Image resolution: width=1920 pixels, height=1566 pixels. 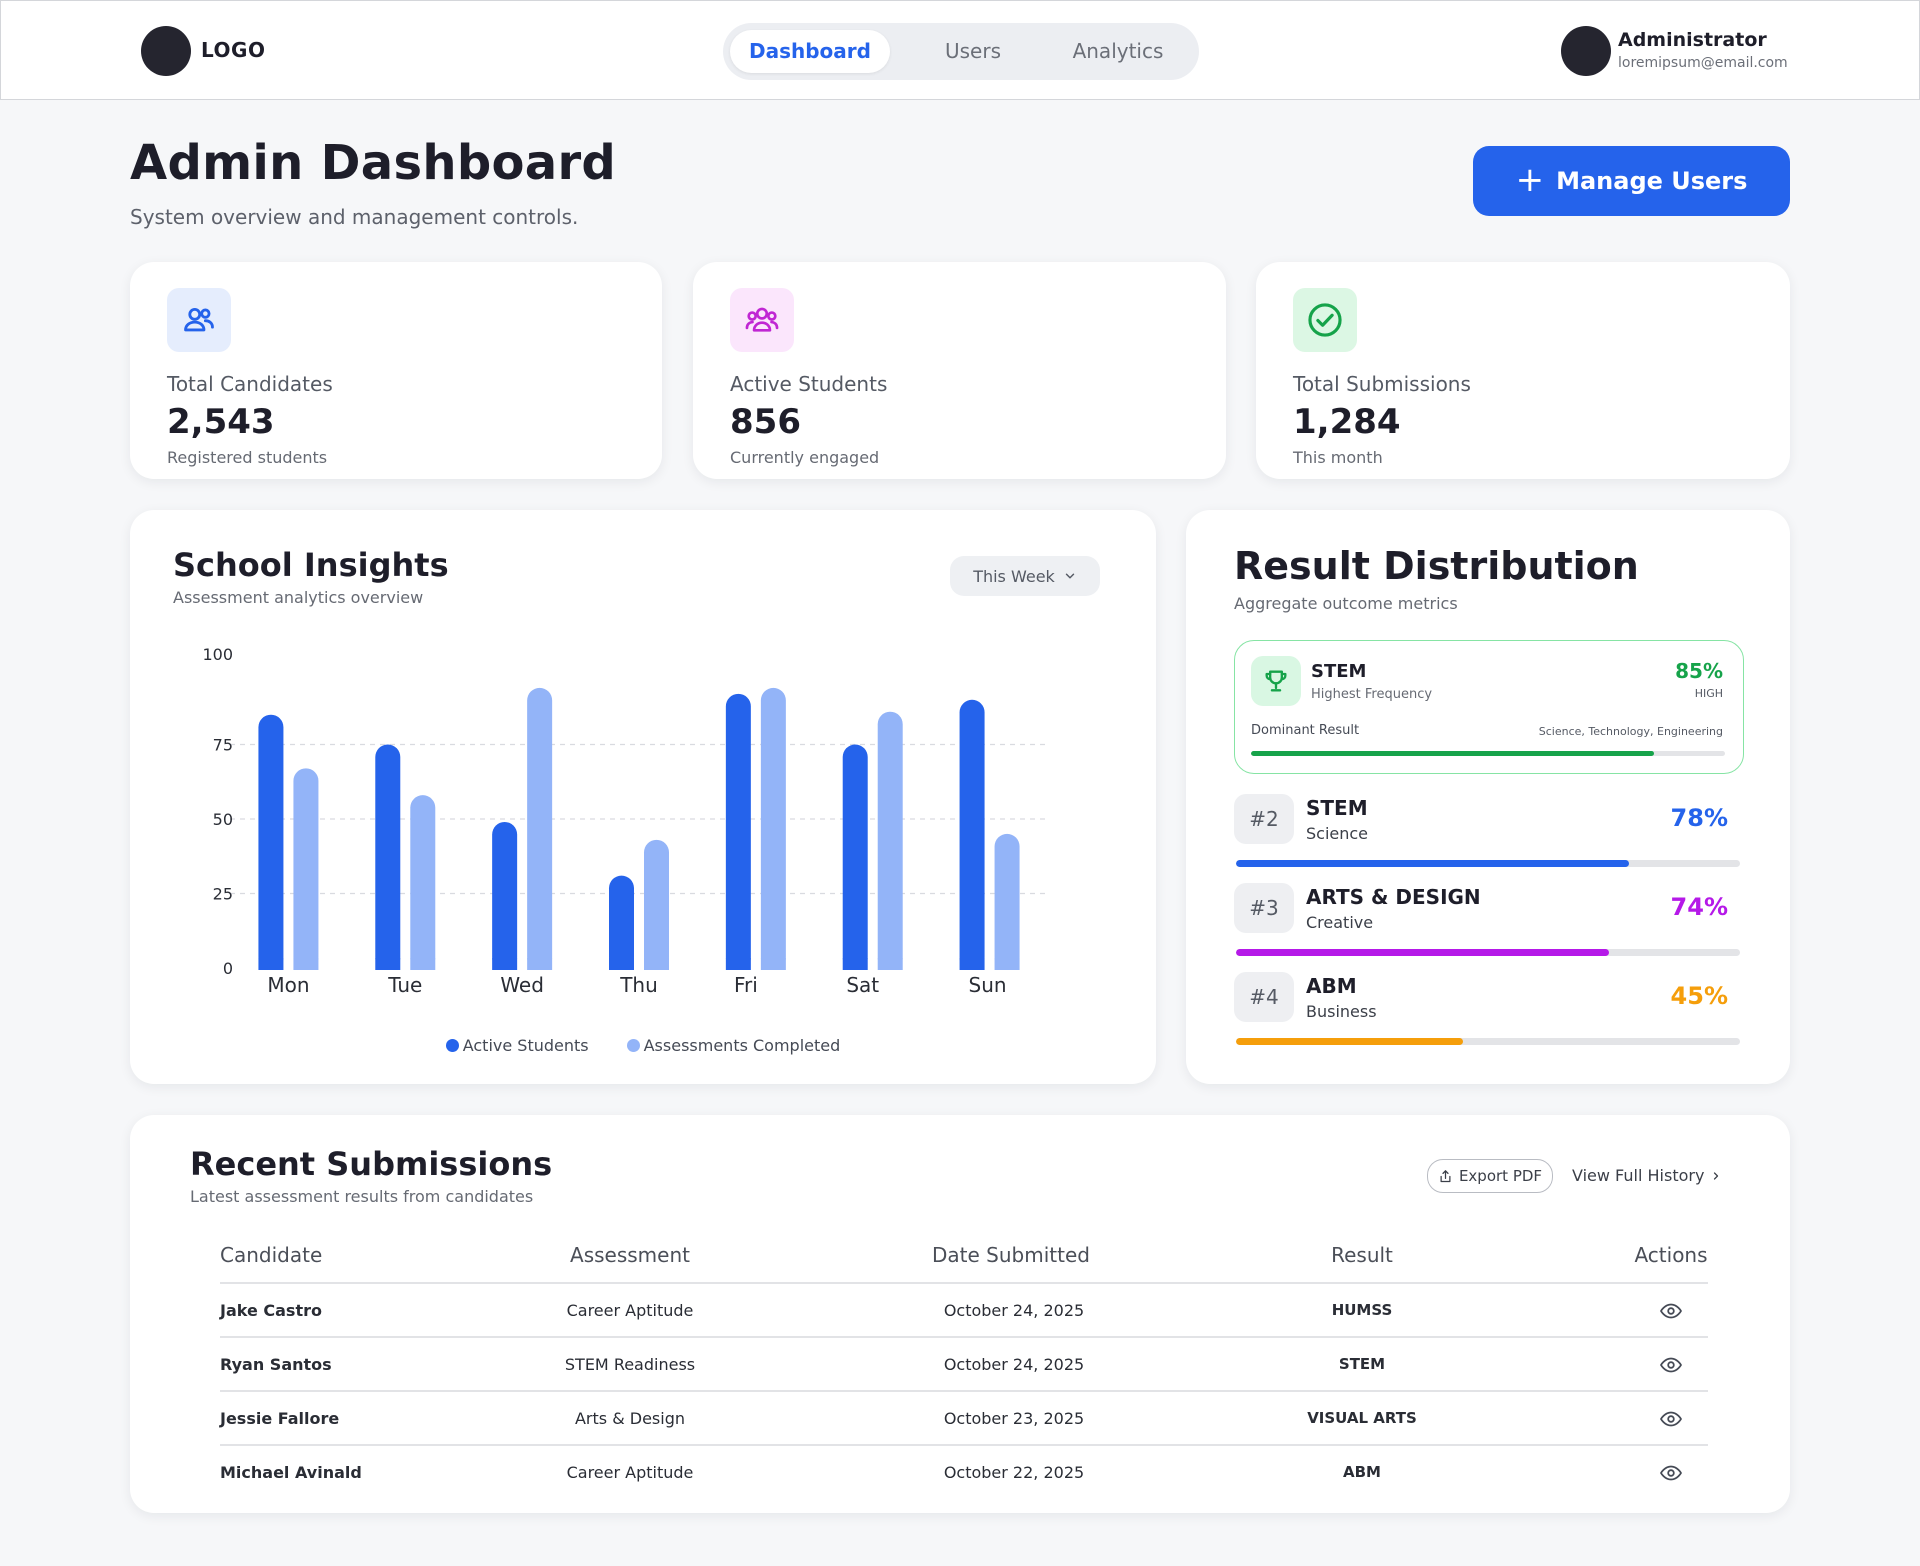 What do you see at coordinates (809, 384) in the screenshot?
I see `stat-label: Active Students` at bounding box center [809, 384].